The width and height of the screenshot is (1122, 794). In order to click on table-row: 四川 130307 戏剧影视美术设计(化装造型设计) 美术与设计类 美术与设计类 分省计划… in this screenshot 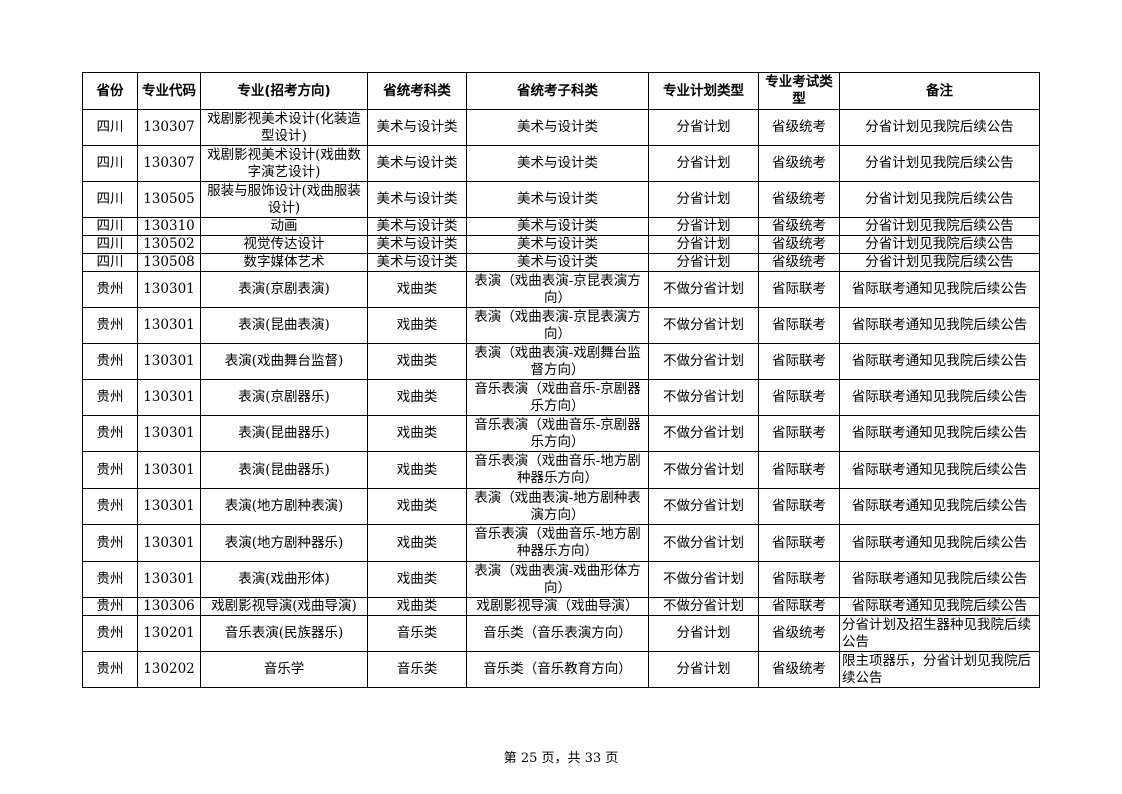, I will do `click(561, 127)`.